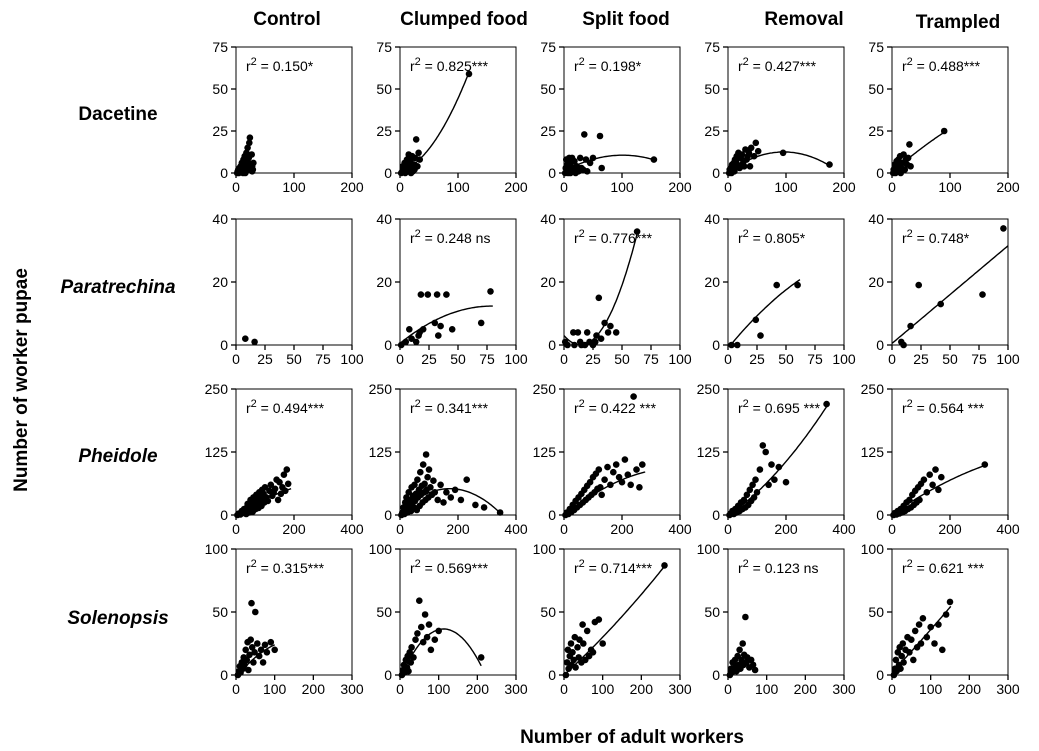  What do you see at coordinates (716, 675) in the screenshot?
I see `panel-solenopsis-removal-y-tick-label: 0` at bounding box center [716, 675].